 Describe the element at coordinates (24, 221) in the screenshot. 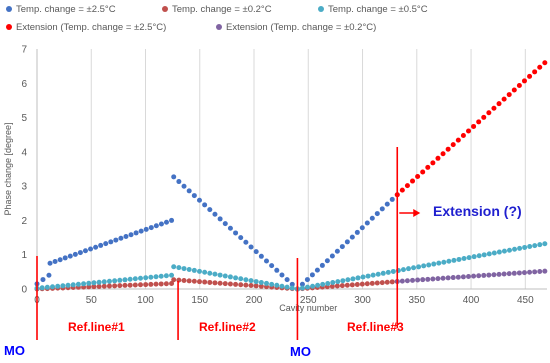

I see `y-tick-label: 2` at that location.